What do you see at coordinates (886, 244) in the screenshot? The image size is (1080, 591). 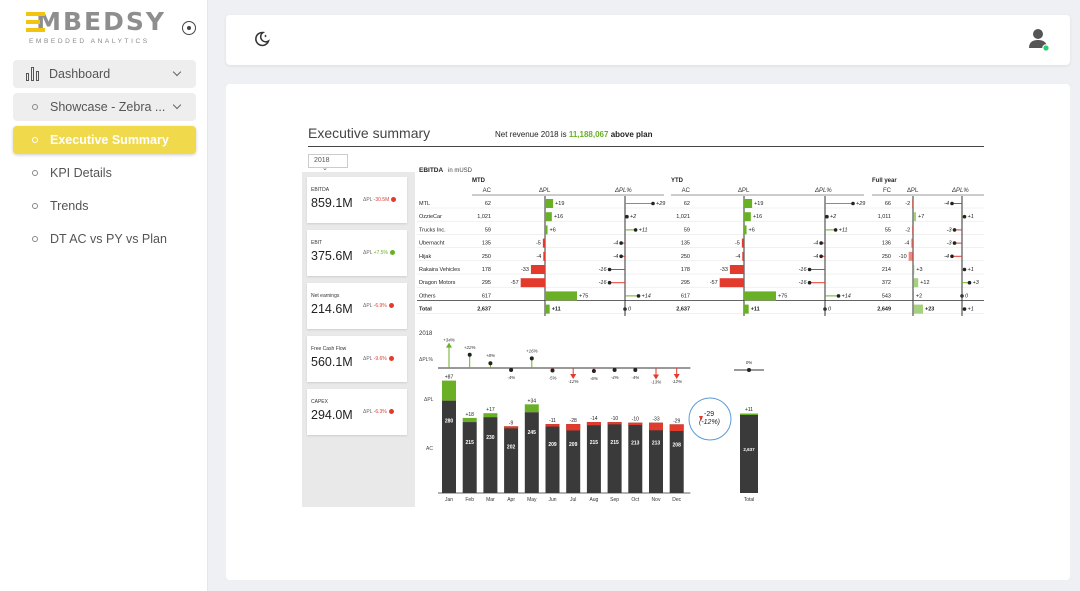 I see `ac-value: 136` at bounding box center [886, 244].